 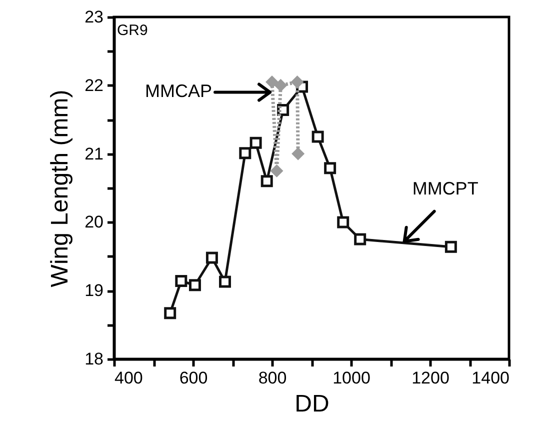 What do you see at coordinates (94, 359) in the screenshot?
I see `y-tick-label: 18` at bounding box center [94, 359].